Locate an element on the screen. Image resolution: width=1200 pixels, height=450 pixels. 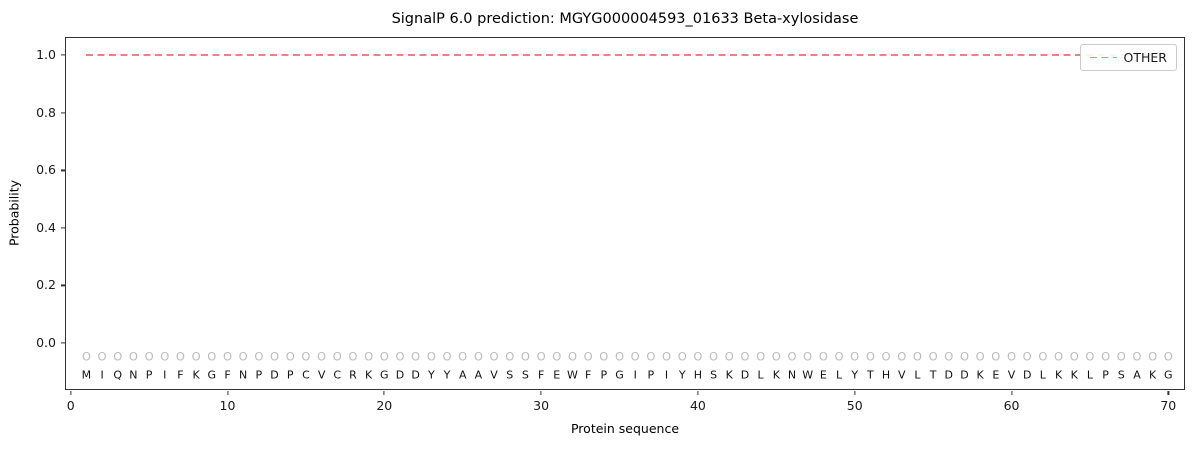
x-tick-label: 70 is located at coordinates (1168, 405).